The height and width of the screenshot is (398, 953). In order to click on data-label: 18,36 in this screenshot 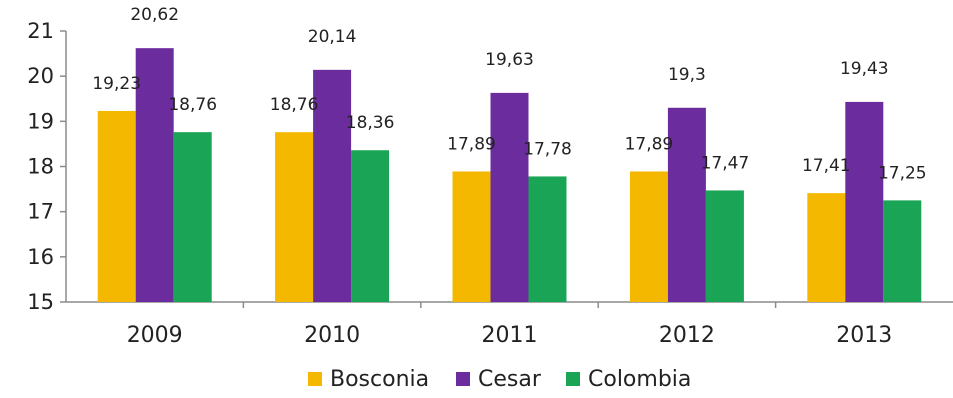, I will do `click(370, 123)`.